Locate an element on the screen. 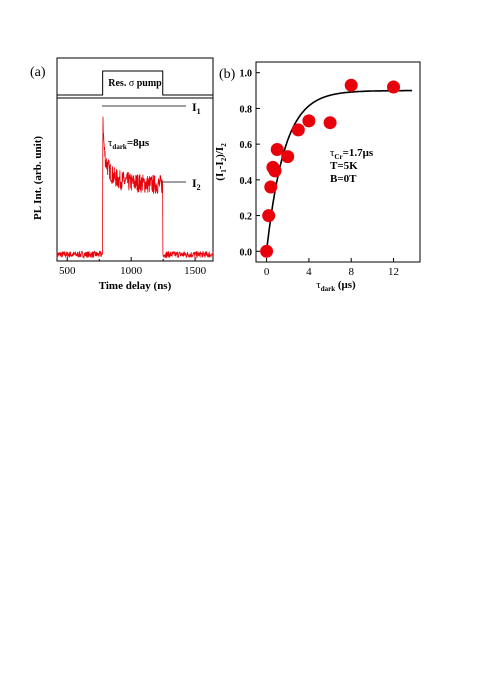  panel-a-plot-frame is located at coordinates (135, 179).